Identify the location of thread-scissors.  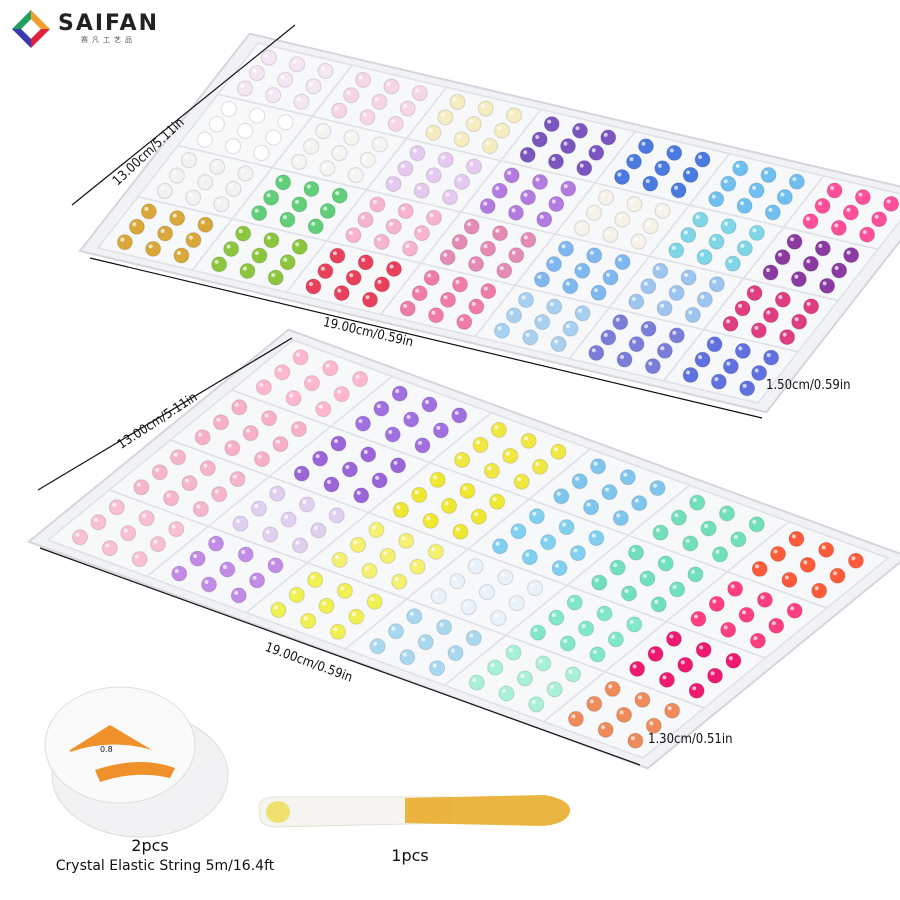
(414, 811).